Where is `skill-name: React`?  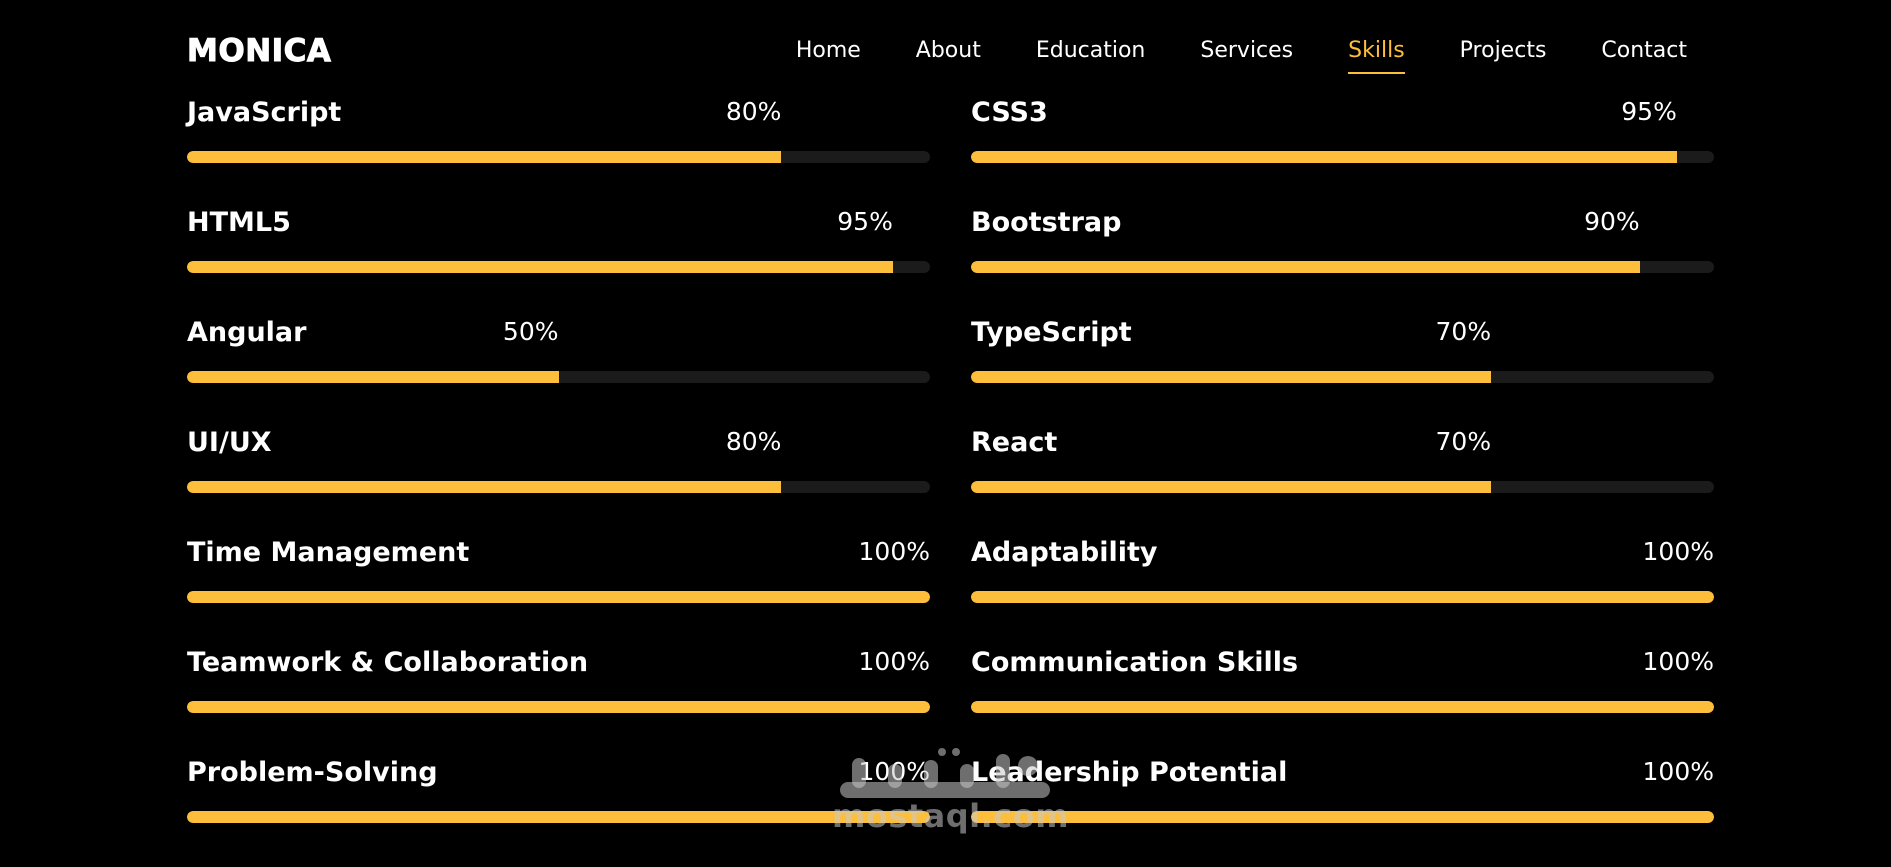 skill-name: React is located at coordinates (1014, 442).